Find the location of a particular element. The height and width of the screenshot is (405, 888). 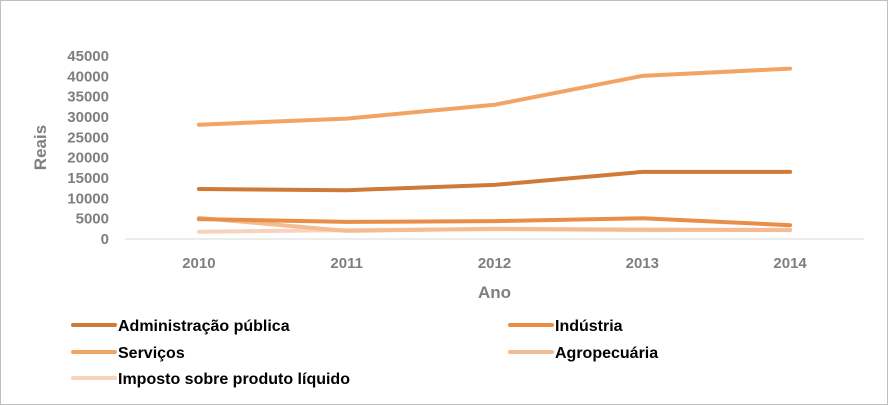

y-tick-label: 0 is located at coordinates (105, 239).